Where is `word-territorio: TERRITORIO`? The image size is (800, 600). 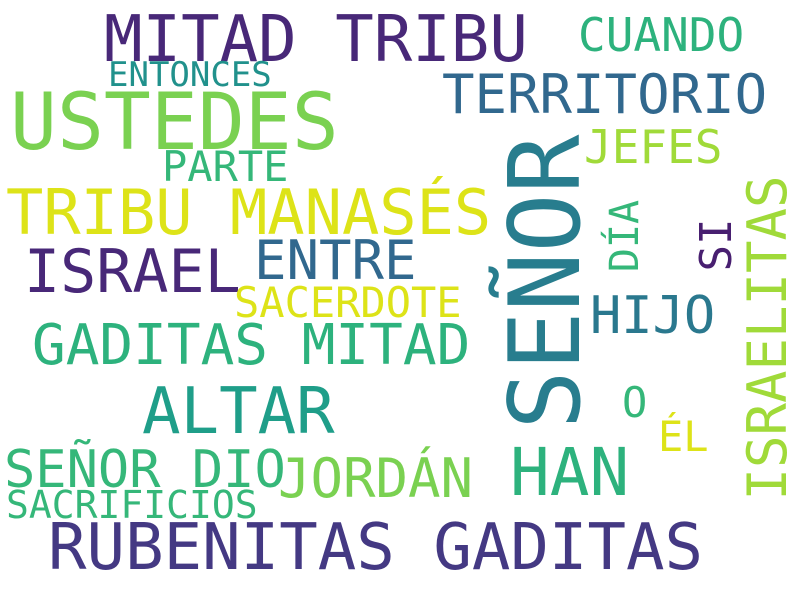
word-territorio: TERRITORIO is located at coordinates (605, 94).